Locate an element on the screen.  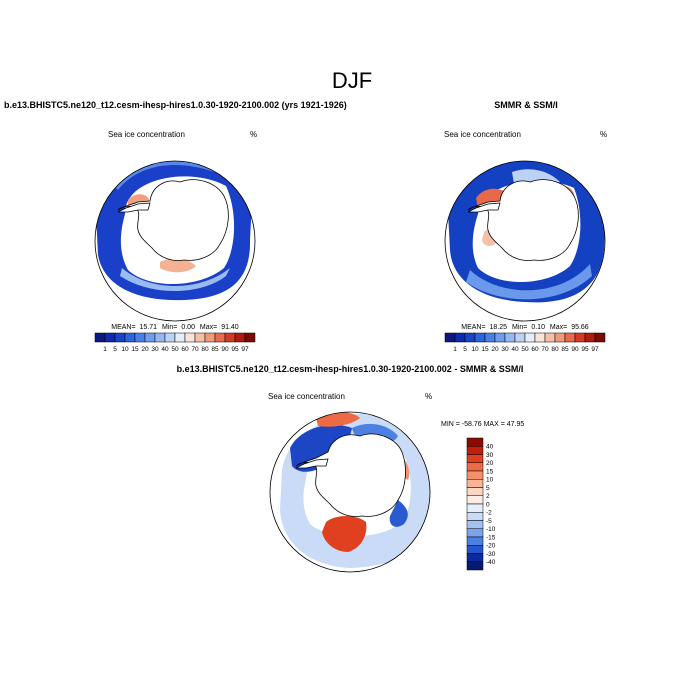
min-value: 0.00 is located at coordinates (188, 327).